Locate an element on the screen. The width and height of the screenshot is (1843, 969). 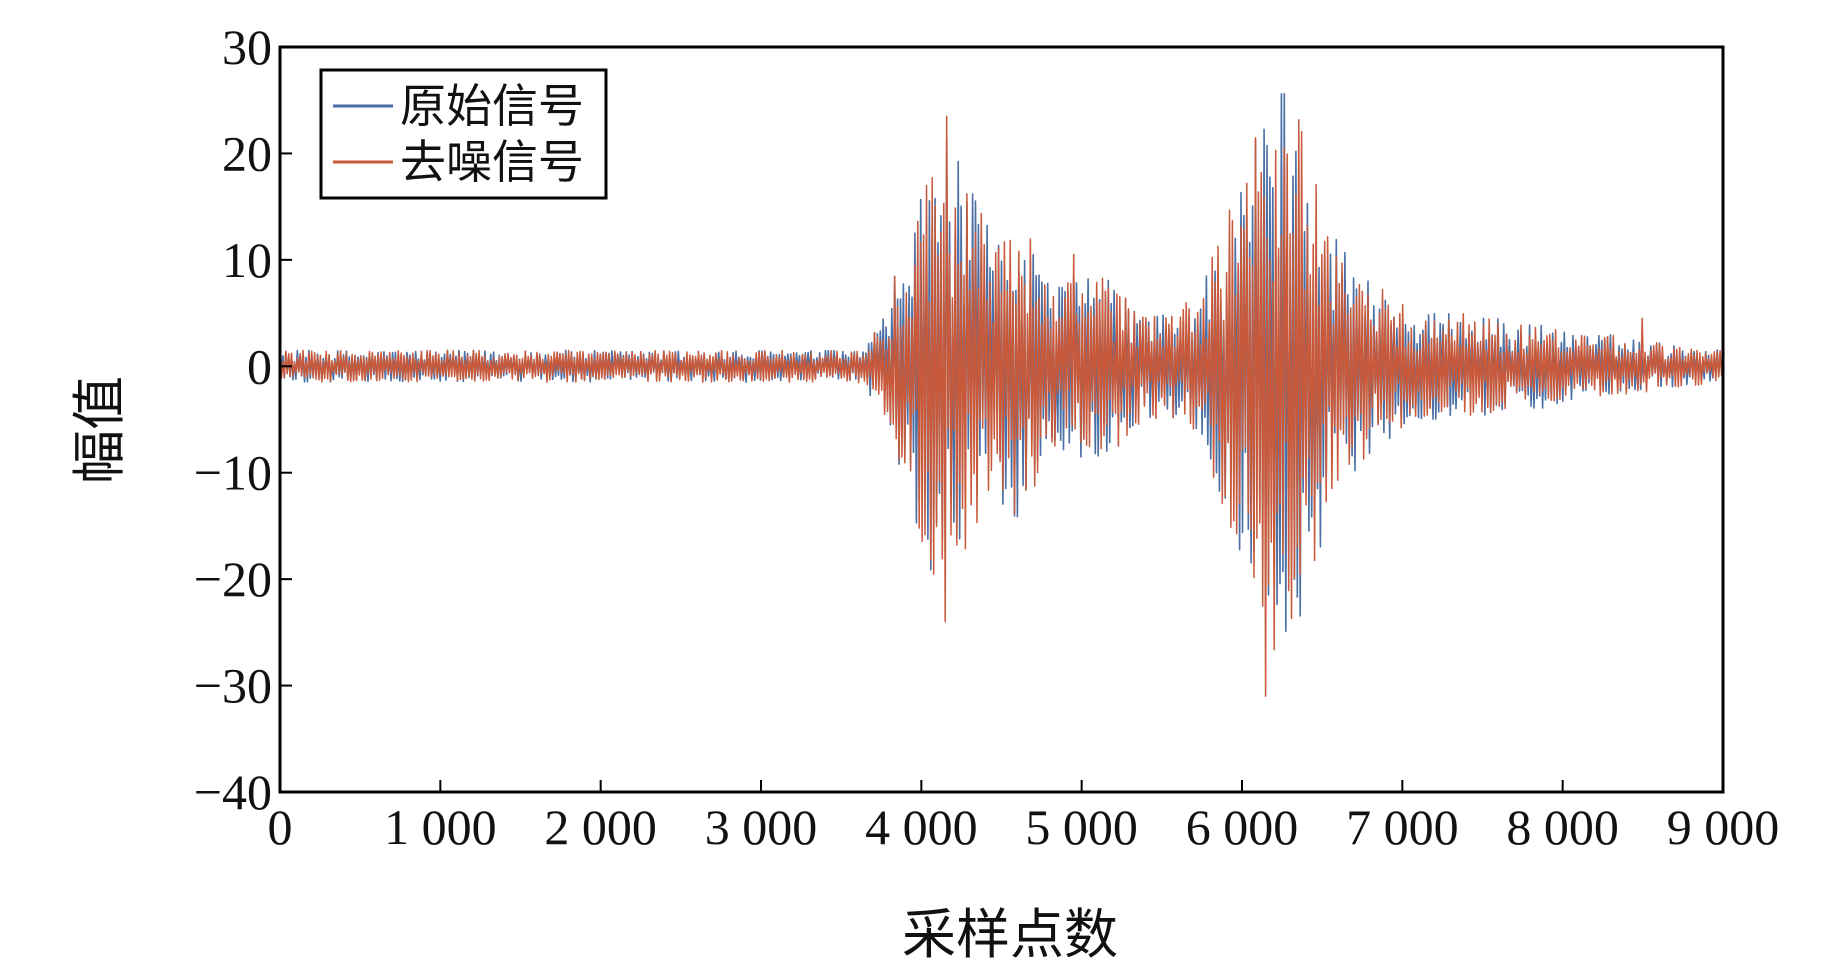
x-axis-title: 采样点数 is located at coordinates (1010, 935).